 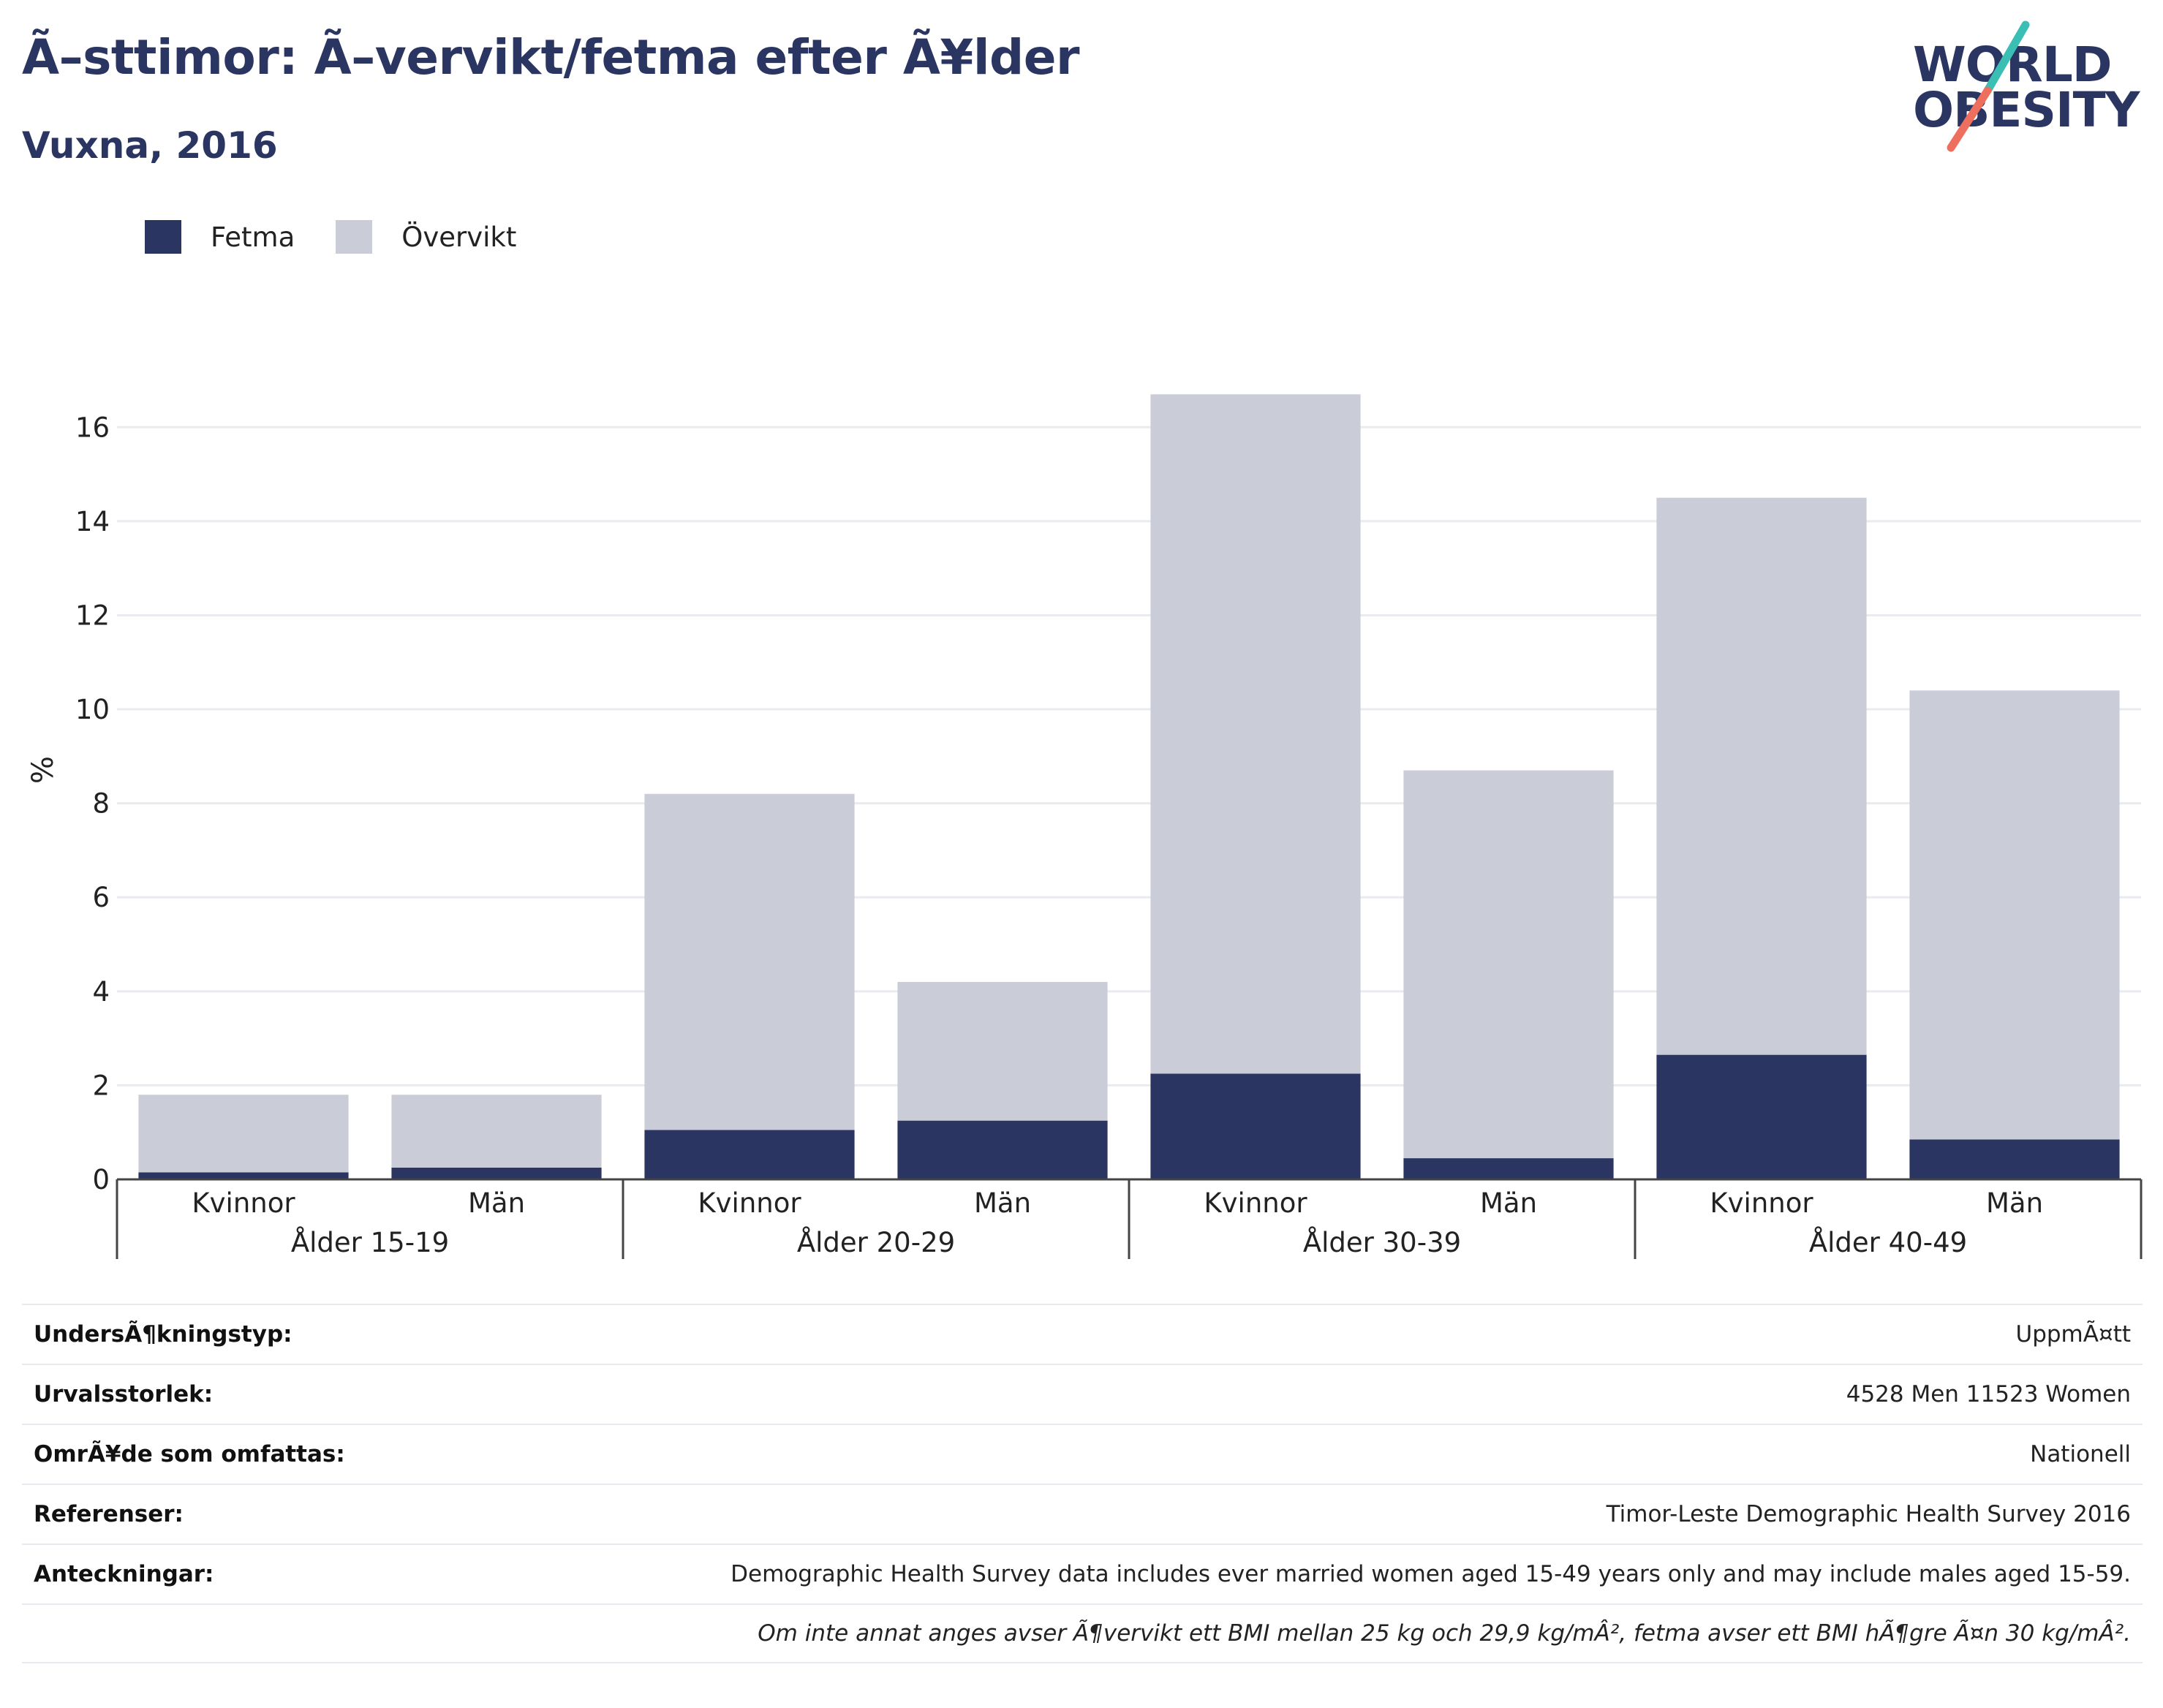 I want to click on info-label: UndersÃ¶kningstyp:, so click(x=163, y=1334).